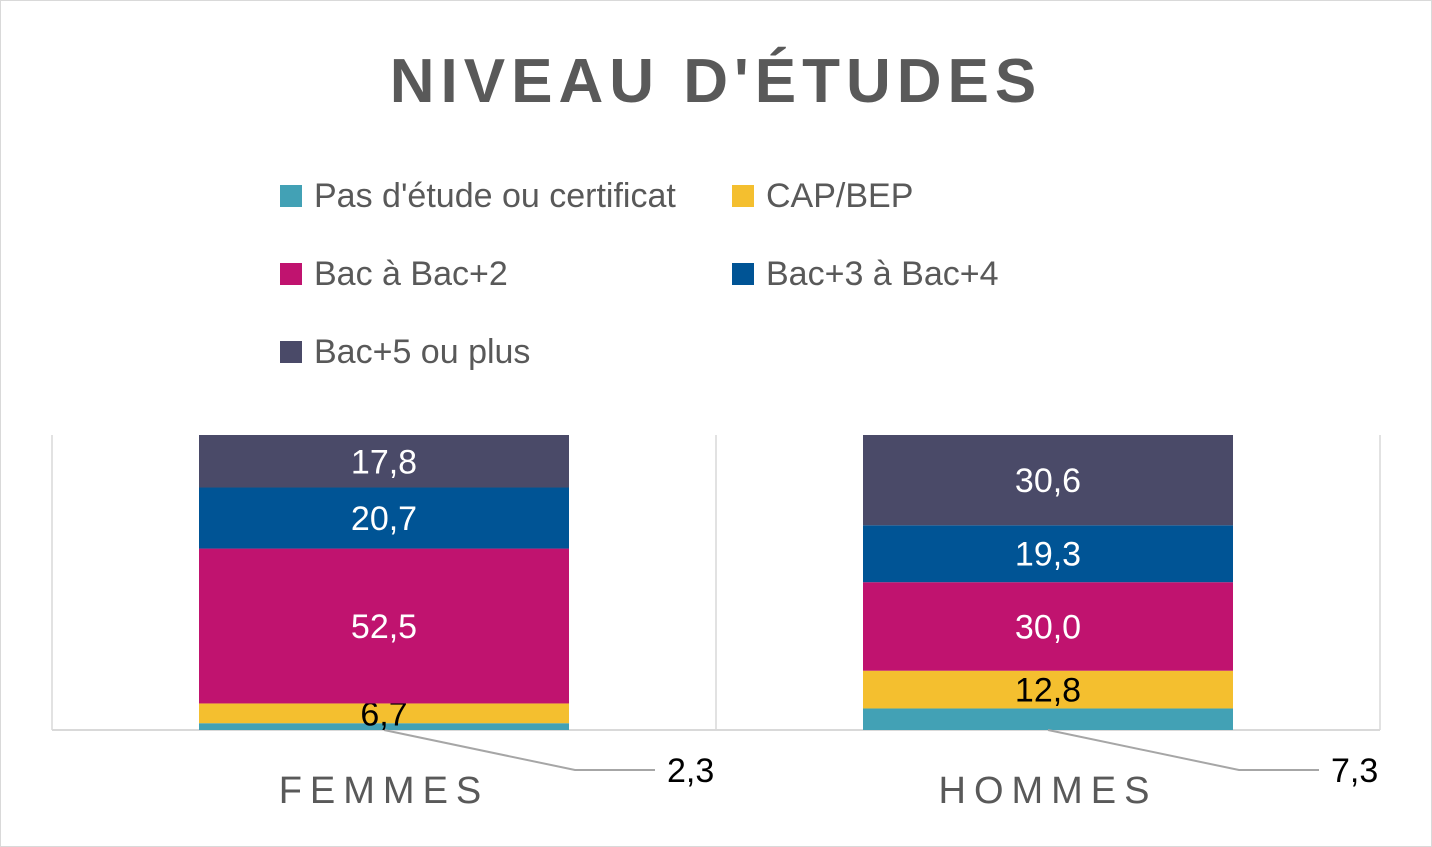  What do you see at coordinates (384, 791) in the screenshot?
I see `category-label: FEMMES` at bounding box center [384, 791].